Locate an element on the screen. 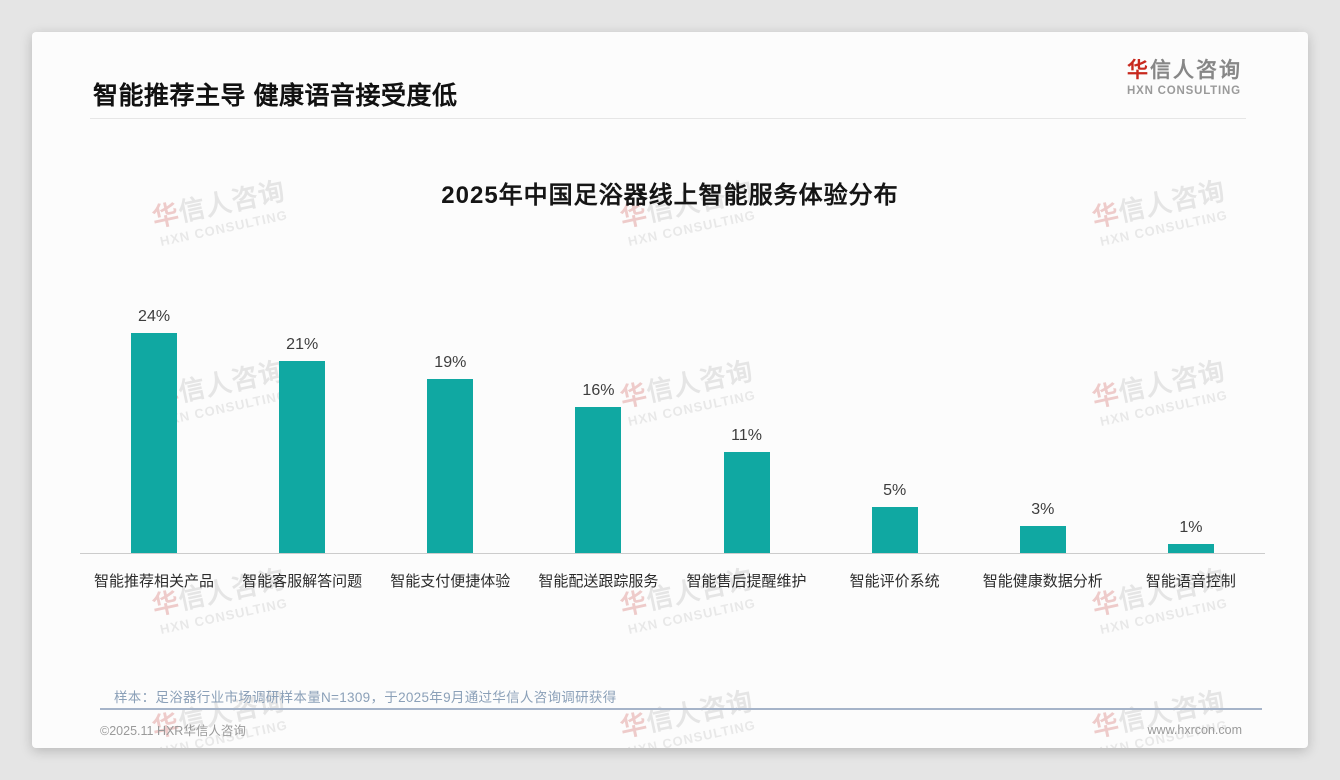 The height and width of the screenshot is (780, 1340). bar-column: 1% is located at coordinates (1191, 536).